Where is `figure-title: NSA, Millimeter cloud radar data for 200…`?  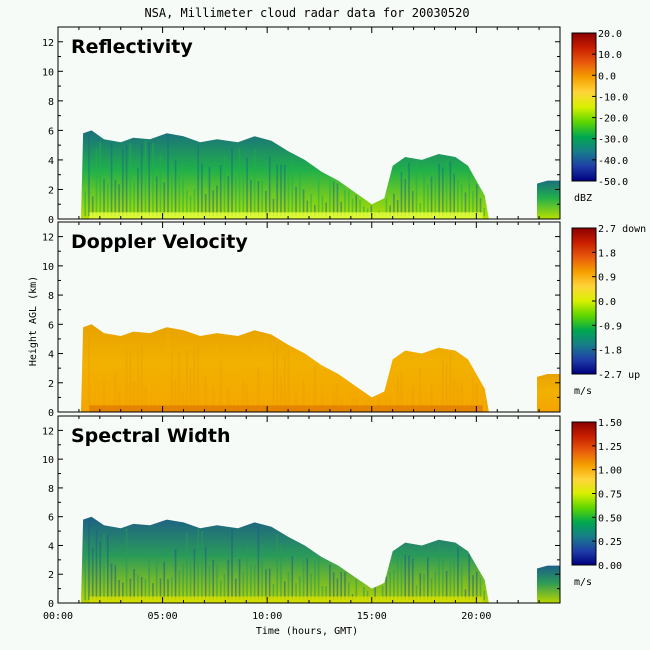 figure-title: NSA, Millimeter cloud radar data for 200… is located at coordinates (306, 13).